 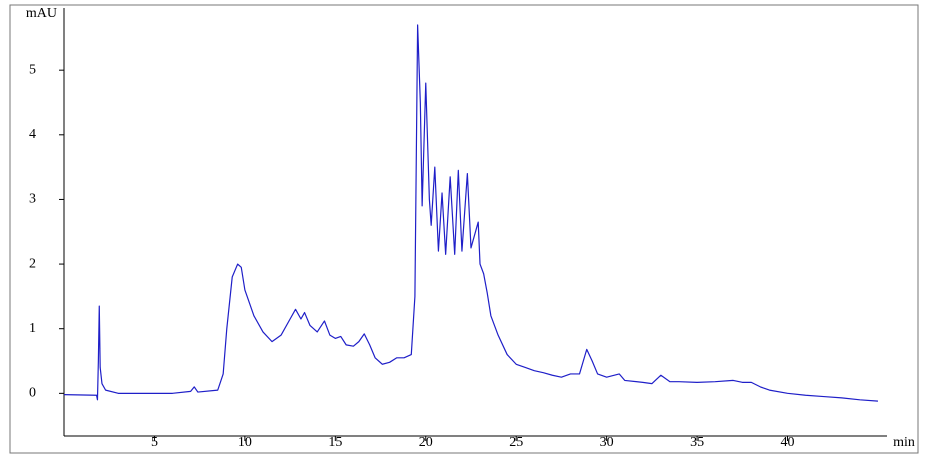 I want to click on y-tick-label: 5, so click(x=32, y=69).